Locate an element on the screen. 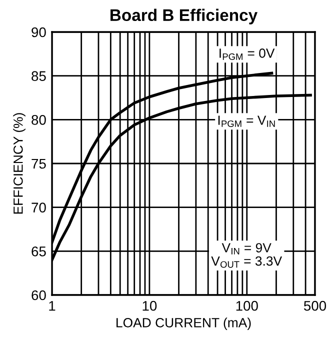 This screenshot has height=339, width=332. text: V$_{IN}$ = 9V V$_{OUT}$ = 3.3V is located at coordinates (246, 255).